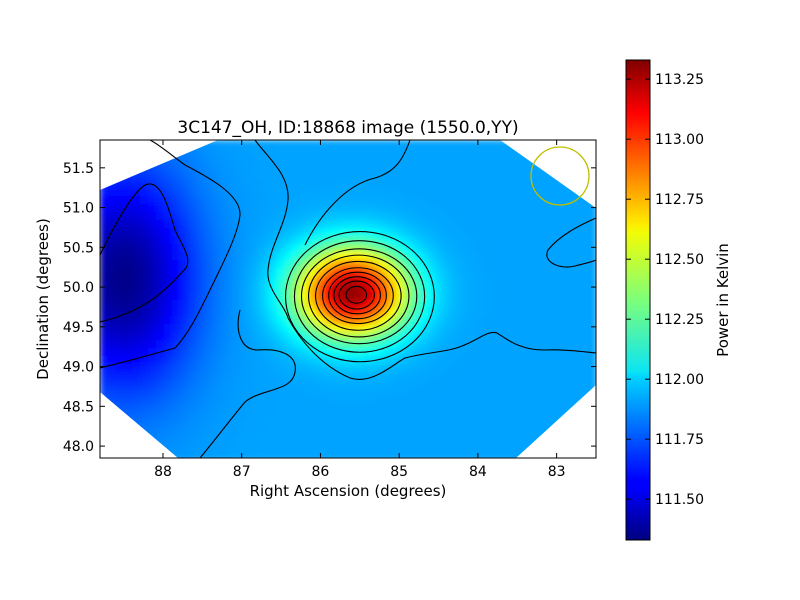 This screenshot has height=600, width=800. I want to click on colorbar-tick-label: 112.75, so click(679, 200).